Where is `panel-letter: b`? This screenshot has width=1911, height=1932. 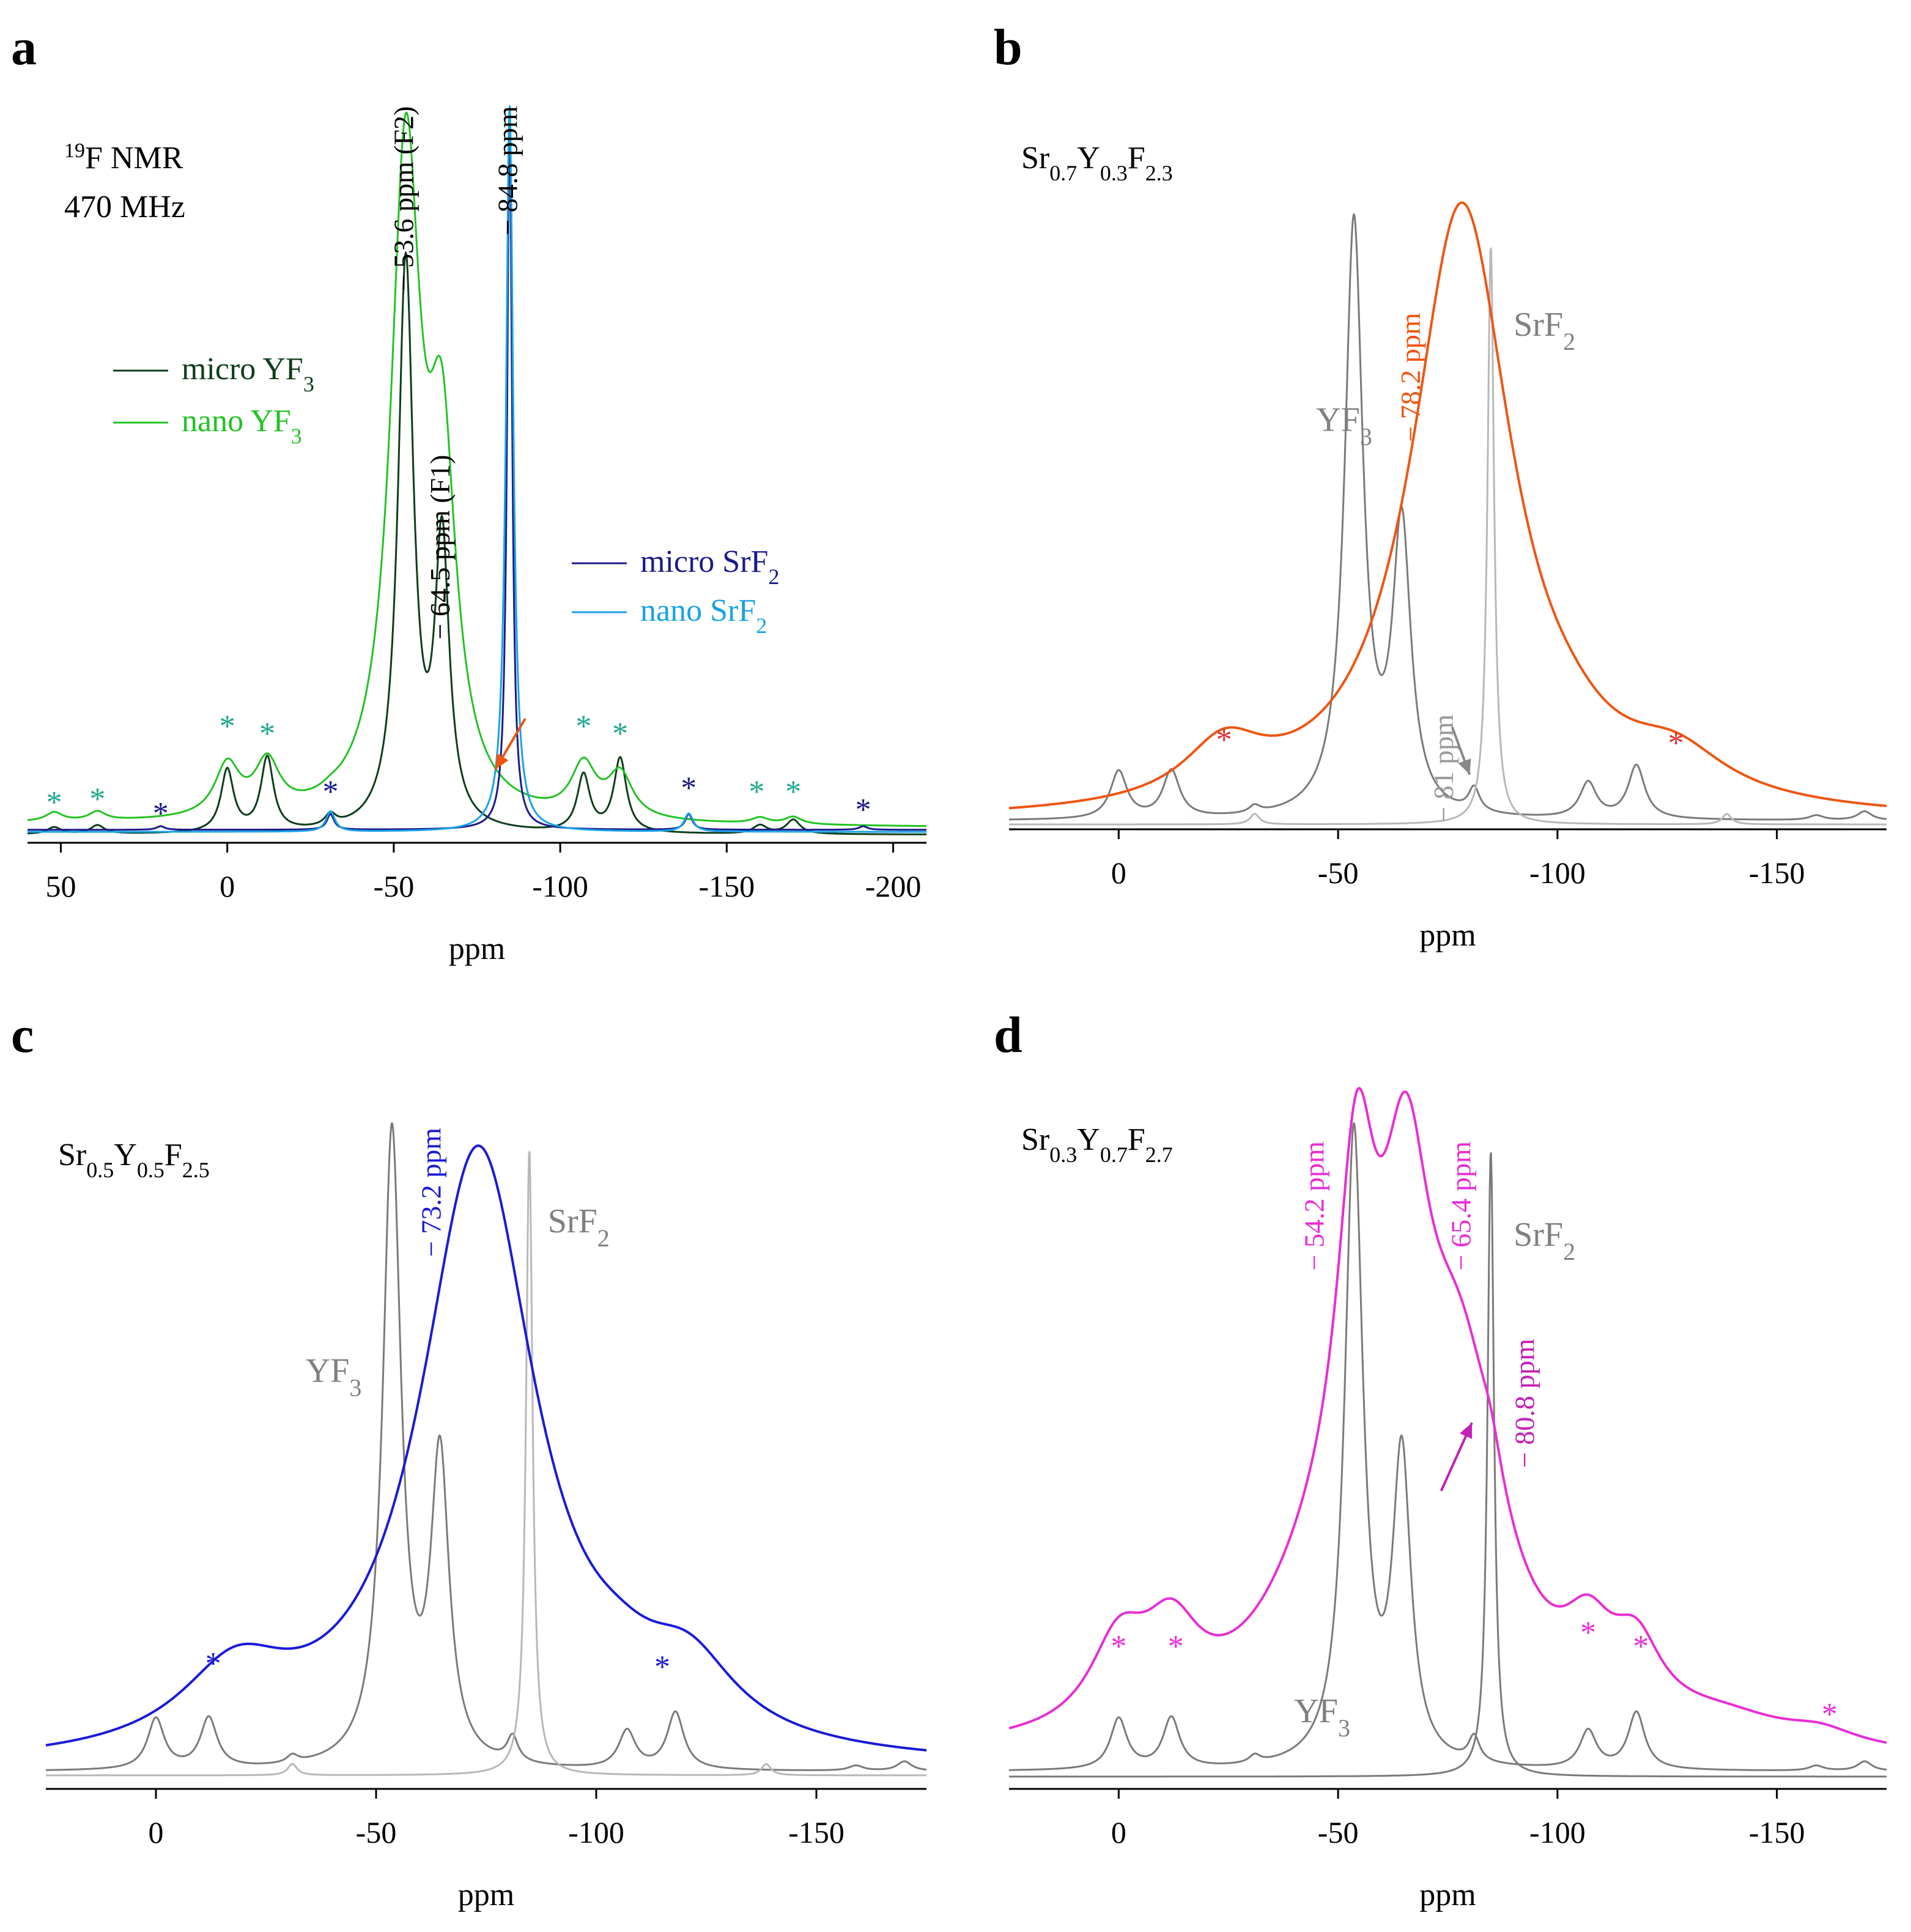 panel-letter: b is located at coordinates (1008, 47).